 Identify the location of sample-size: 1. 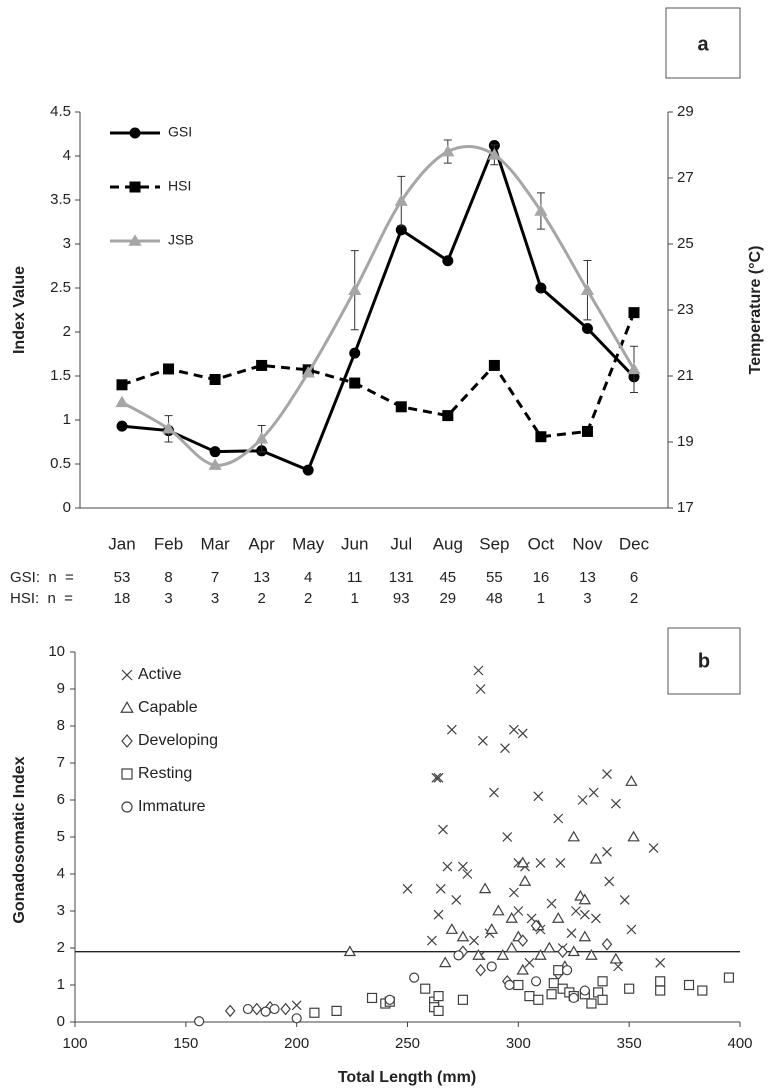
(541, 598).